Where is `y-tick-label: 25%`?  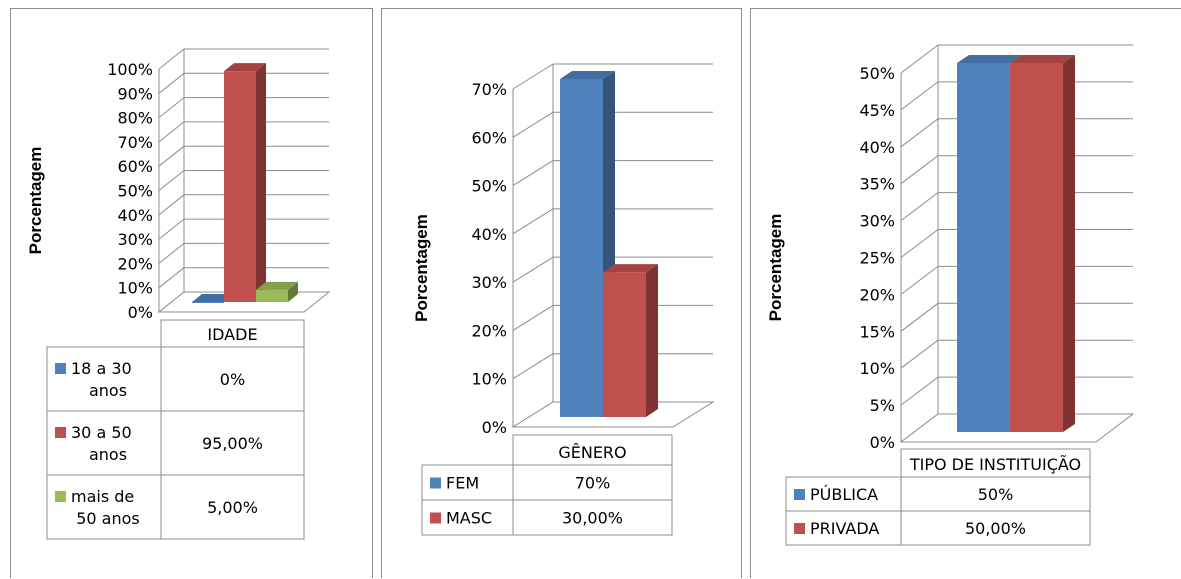 y-tick-label: 25% is located at coordinates (877, 258).